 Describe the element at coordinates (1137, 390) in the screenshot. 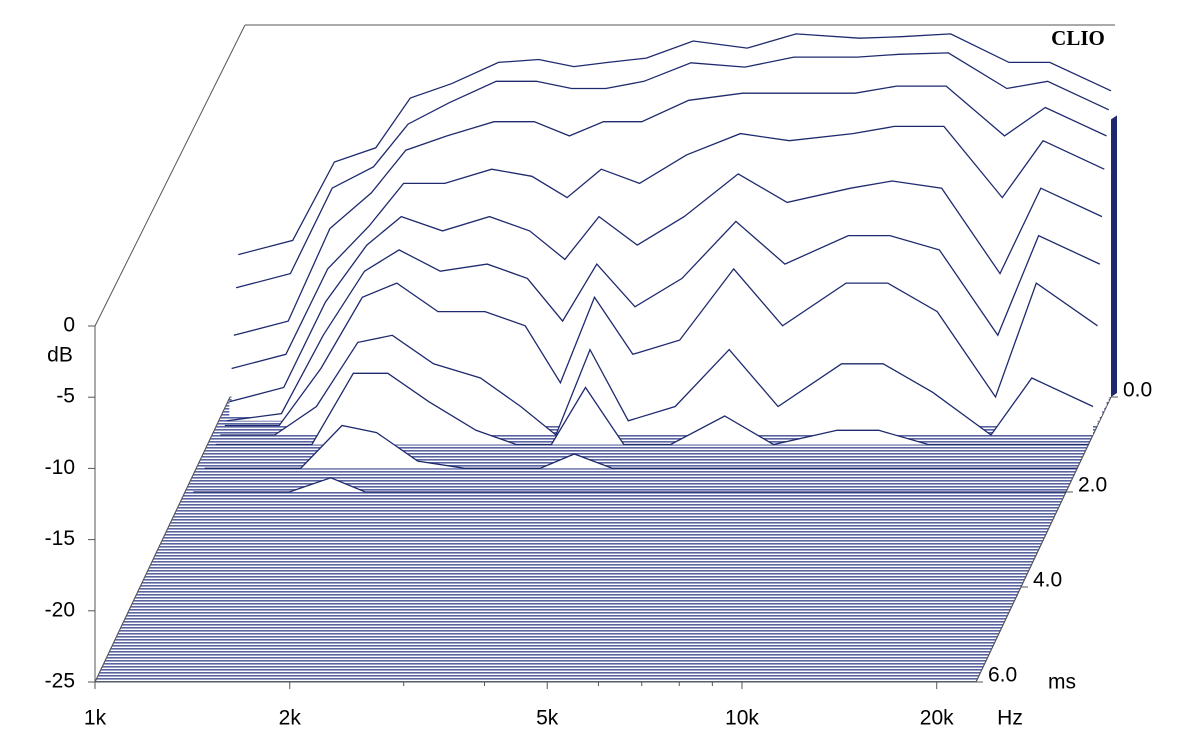

I see `t-tick-label: 0.0` at that location.